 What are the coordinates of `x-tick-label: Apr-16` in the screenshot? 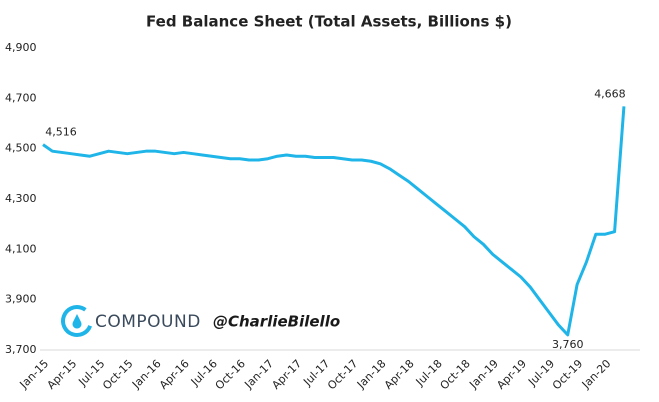 It's located at (174, 374).